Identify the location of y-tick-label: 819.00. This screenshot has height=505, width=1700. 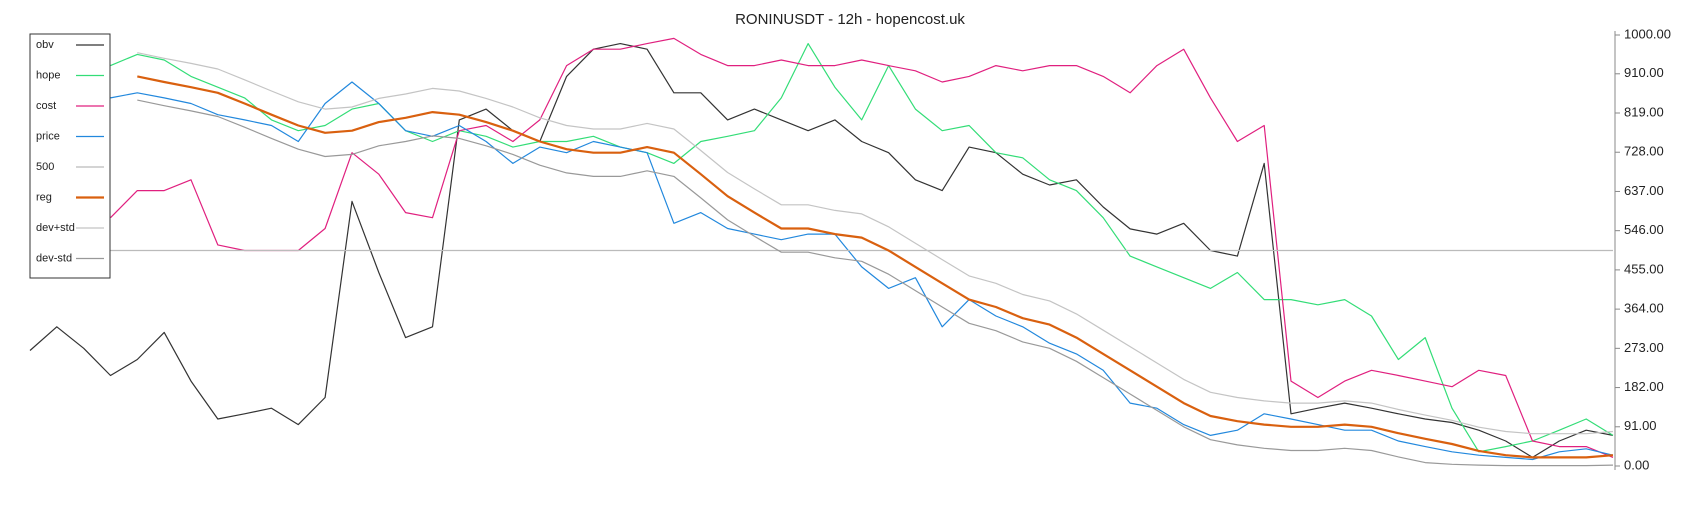
(1644, 111).